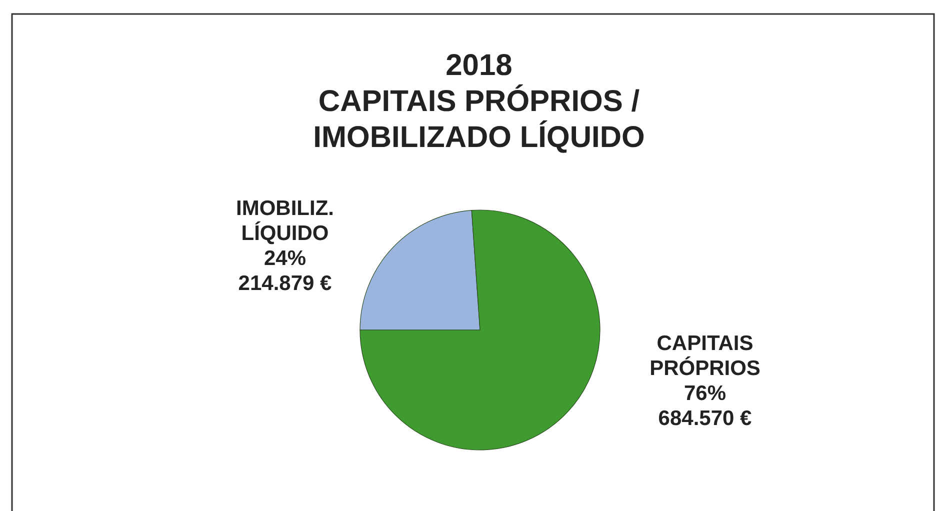 The width and height of the screenshot is (939, 511). What do you see at coordinates (705, 356) in the screenshot?
I see `slice-label: CAPITAIS PRÓPRIOS` at bounding box center [705, 356].